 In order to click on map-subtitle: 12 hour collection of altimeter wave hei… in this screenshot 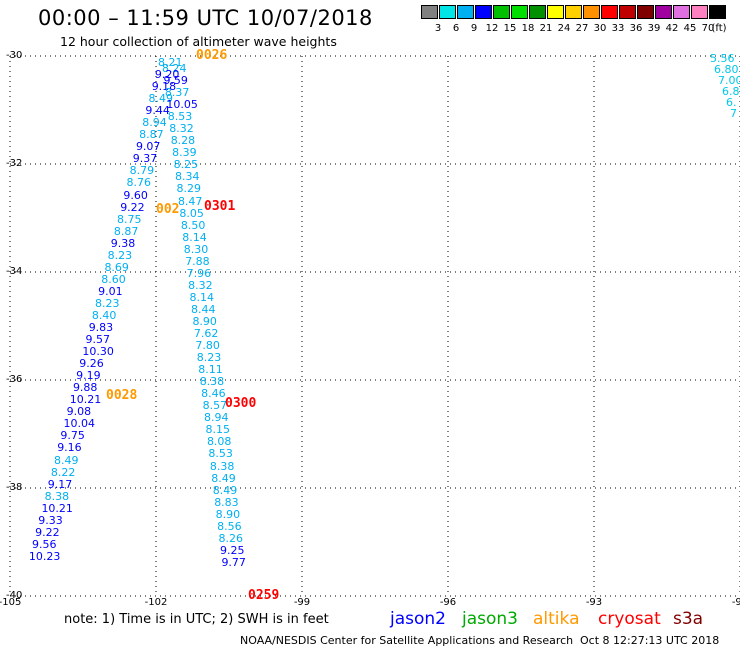, I will do `click(198, 41)`.